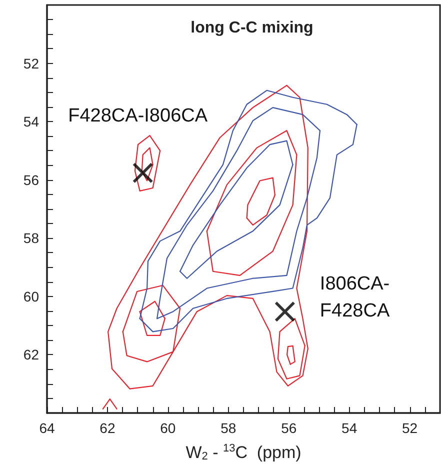  I want to click on annotation: I806CA- F428CA, so click(355, 298).